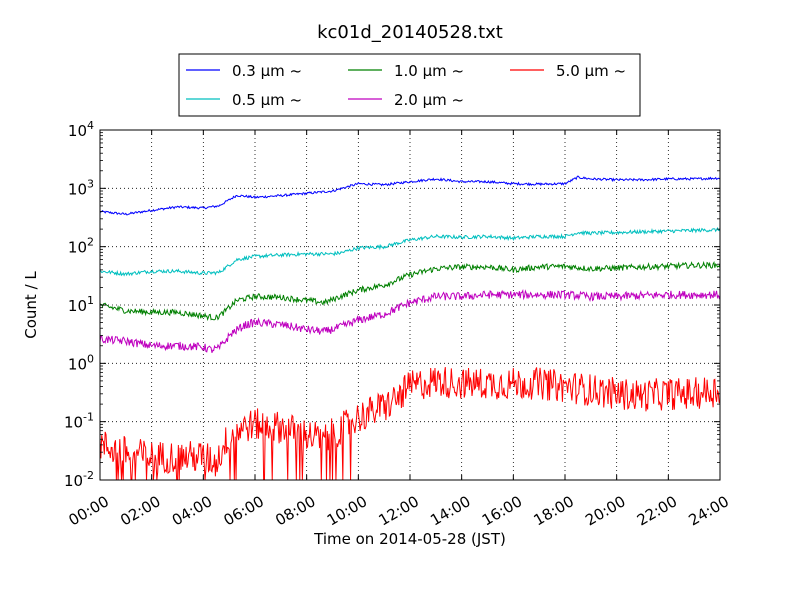 The height and width of the screenshot is (600, 800). I want to click on y-tick-label: 10³, so click(81, 187).